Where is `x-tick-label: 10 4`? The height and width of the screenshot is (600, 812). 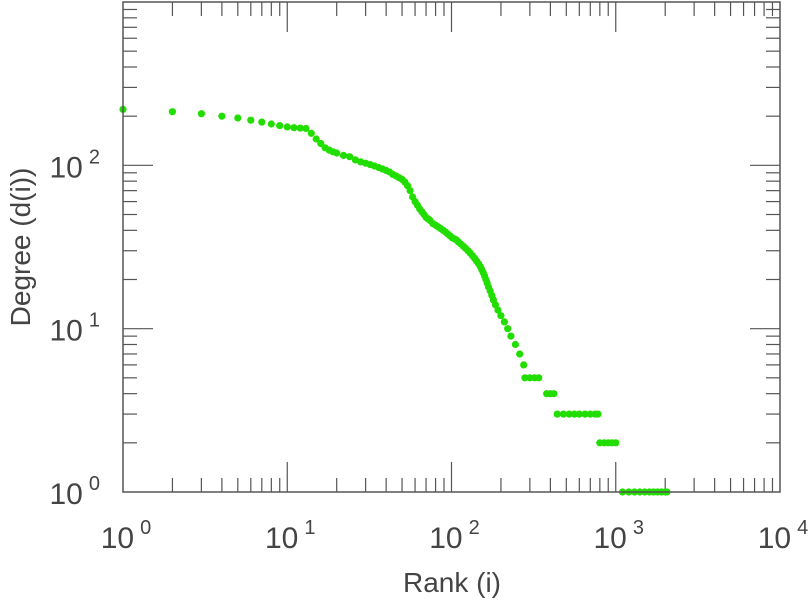 x-tick-label: 10 4 is located at coordinates (783, 536).